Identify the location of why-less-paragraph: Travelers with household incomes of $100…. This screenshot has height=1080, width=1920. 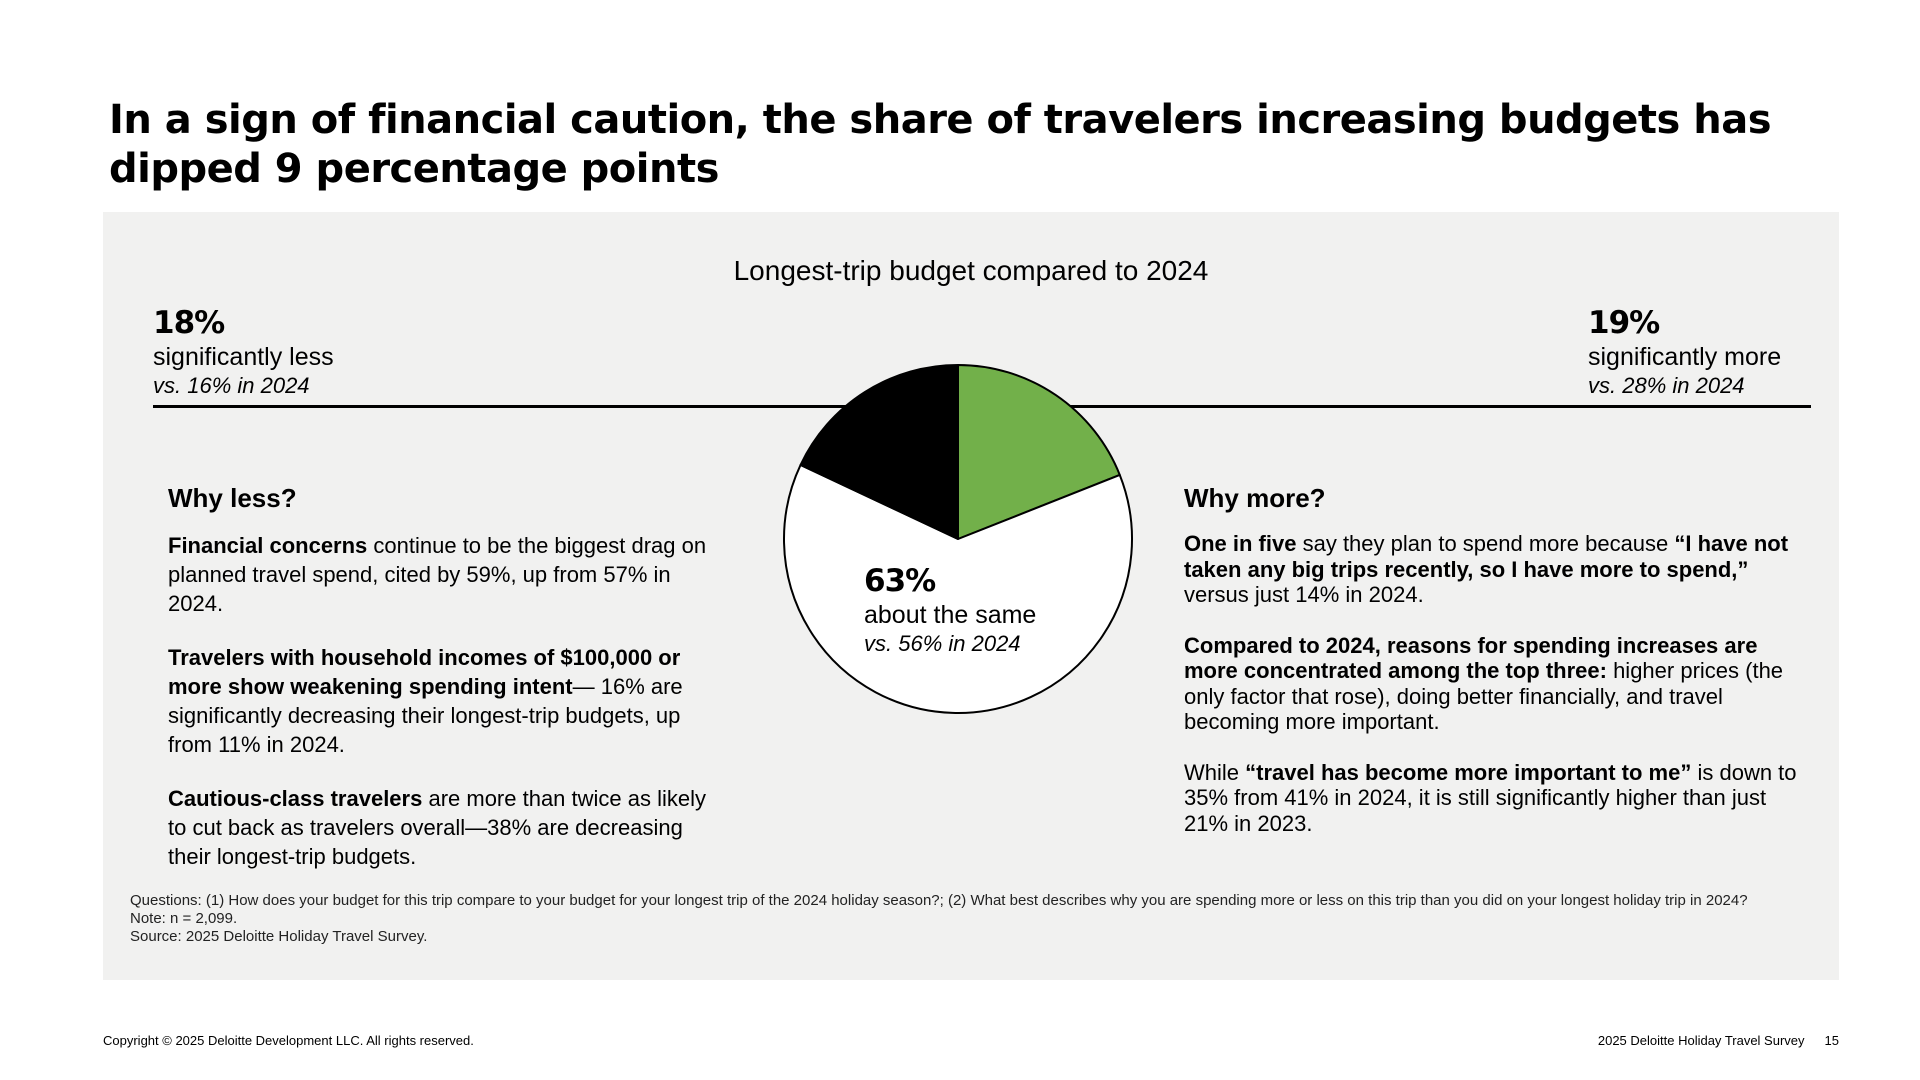
(448, 701).